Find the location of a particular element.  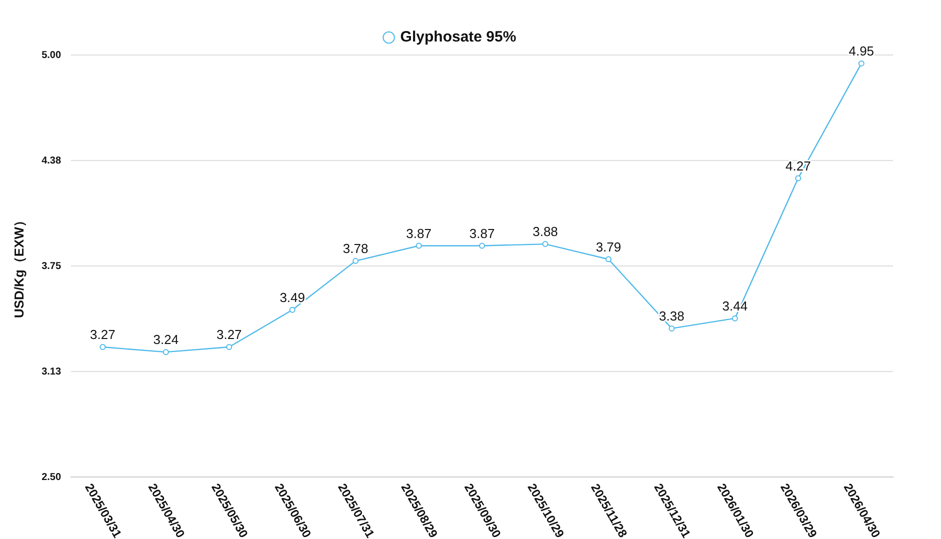

data-label: 3.24 is located at coordinates (166, 340).